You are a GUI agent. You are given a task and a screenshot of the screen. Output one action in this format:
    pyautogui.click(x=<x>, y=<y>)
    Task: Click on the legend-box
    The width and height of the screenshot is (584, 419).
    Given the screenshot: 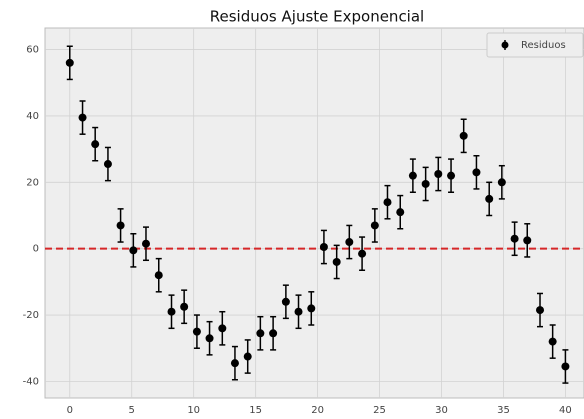 What is the action you would take?
    pyautogui.click(x=535, y=45)
    